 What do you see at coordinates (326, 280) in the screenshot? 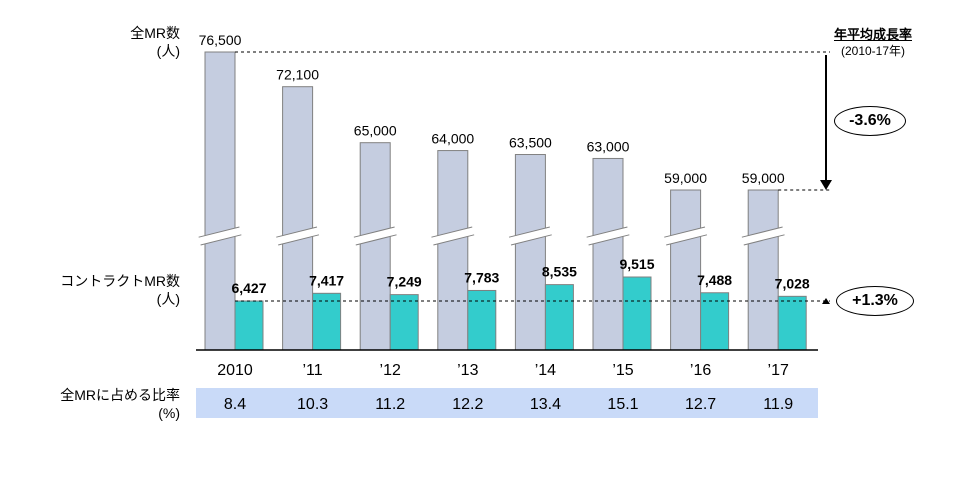
I see `contract-value-label: 7,417` at bounding box center [326, 280].